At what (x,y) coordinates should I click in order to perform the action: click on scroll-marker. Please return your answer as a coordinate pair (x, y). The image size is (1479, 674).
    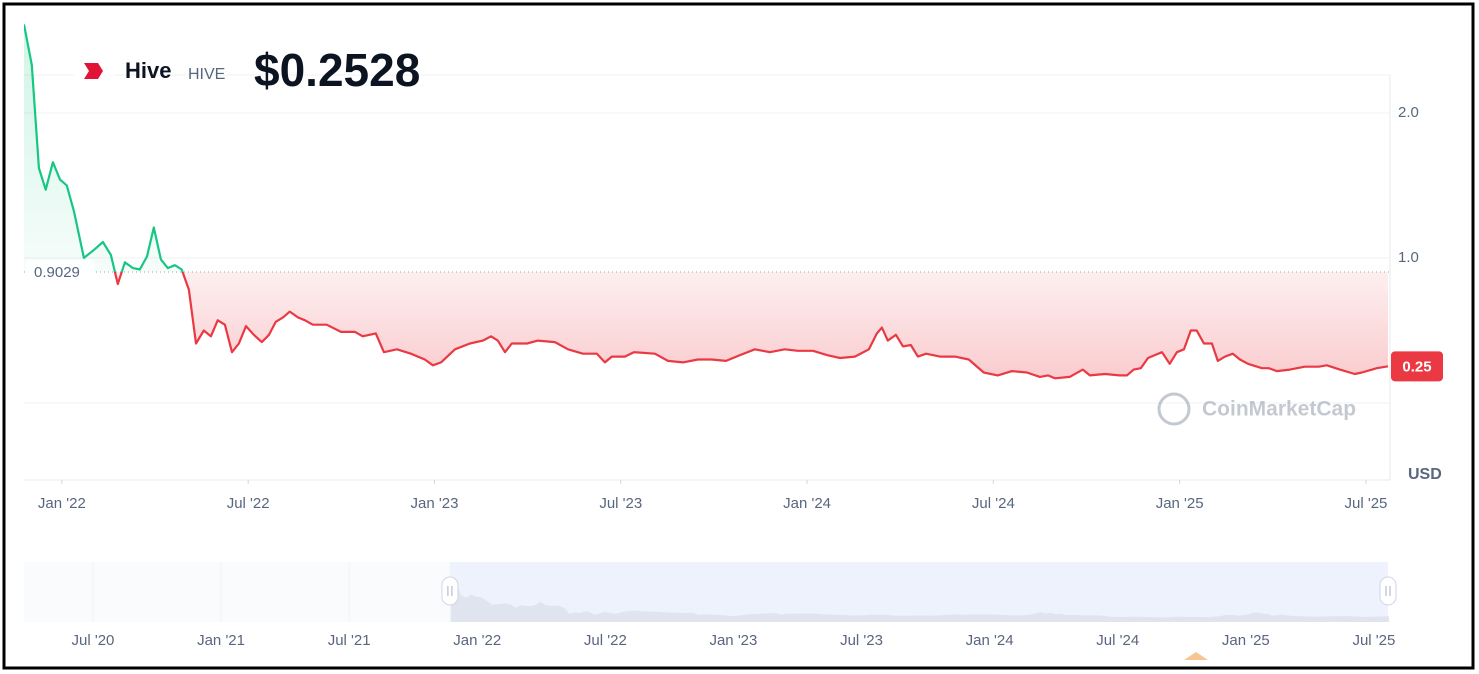
    Looking at the image, I should click on (1196, 656).